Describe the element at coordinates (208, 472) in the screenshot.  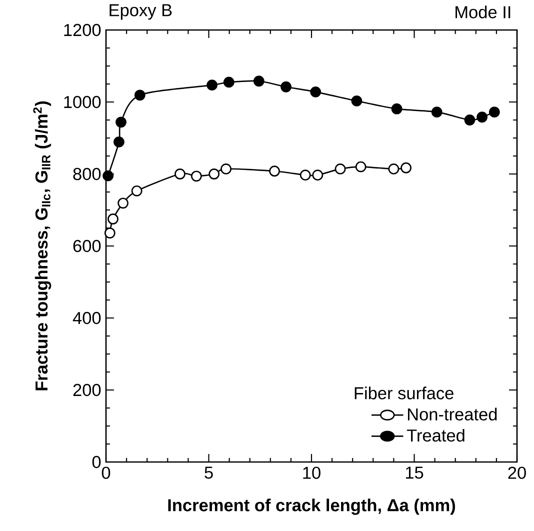
I see `x-tick-label: 5` at that location.